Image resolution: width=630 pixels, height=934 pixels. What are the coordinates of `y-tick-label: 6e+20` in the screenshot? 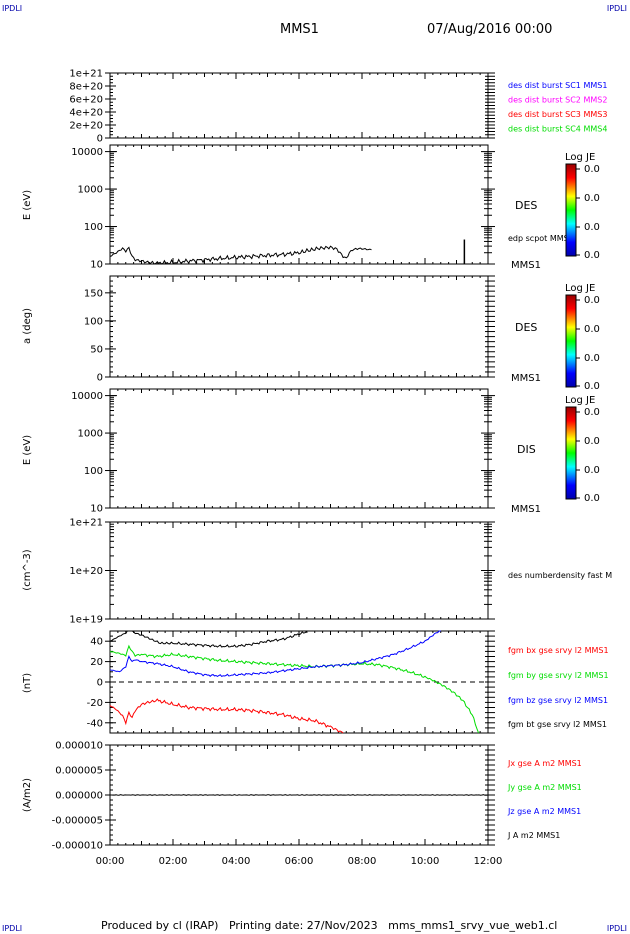 It's located at (86, 100).